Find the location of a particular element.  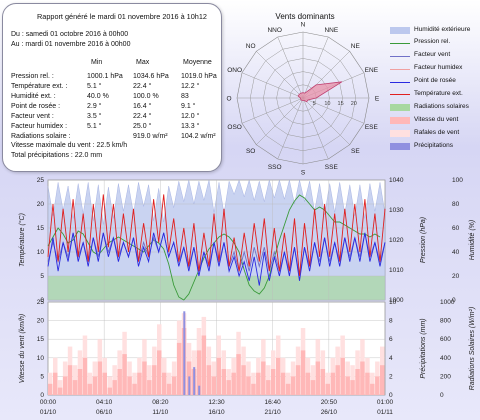

temperature-tick-label: 20 is located at coordinates (41, 204).